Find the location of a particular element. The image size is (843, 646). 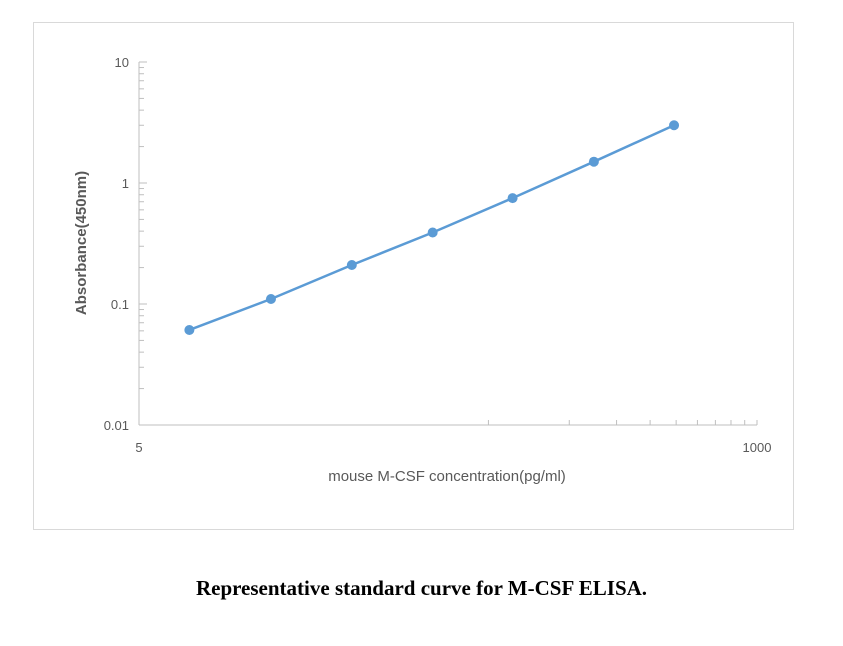

y-axis-title: Absorbance(450nm) is located at coordinates (81, 243).